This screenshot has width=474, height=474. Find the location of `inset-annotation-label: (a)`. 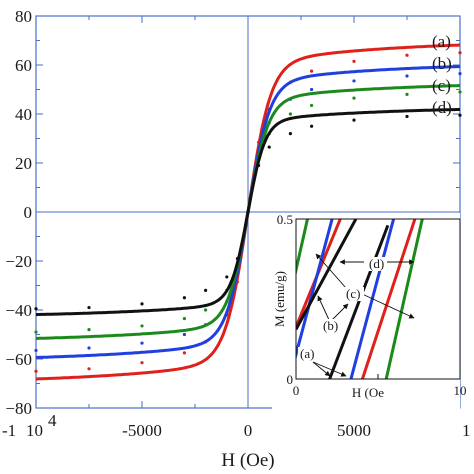

inset-annotation-label: (a) is located at coordinates (307, 353).